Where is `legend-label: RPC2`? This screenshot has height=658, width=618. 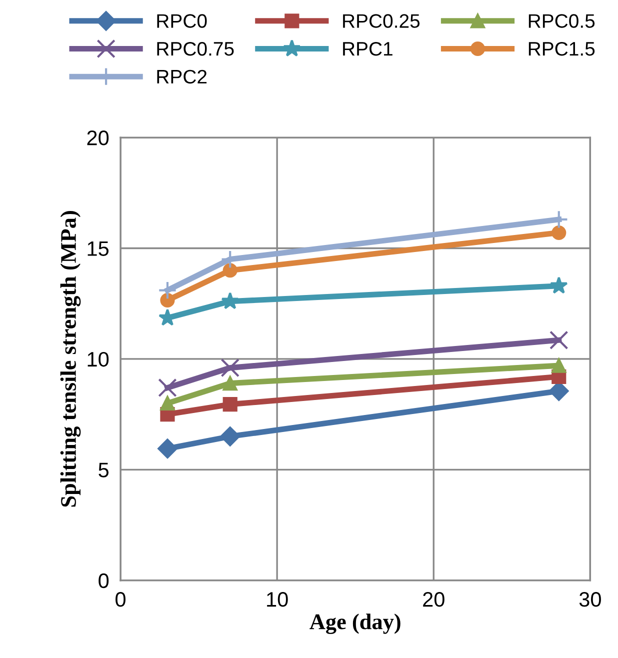 legend-label: RPC2 is located at coordinates (182, 77).